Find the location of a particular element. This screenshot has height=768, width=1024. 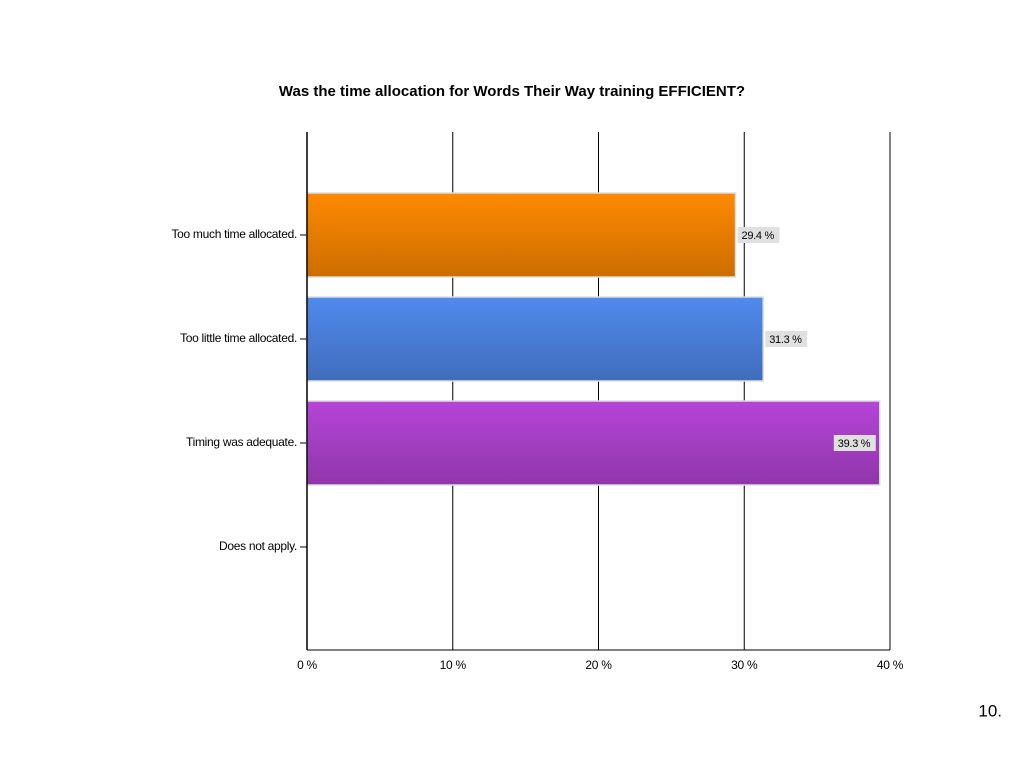

page-number: 10. is located at coordinates (990, 710).